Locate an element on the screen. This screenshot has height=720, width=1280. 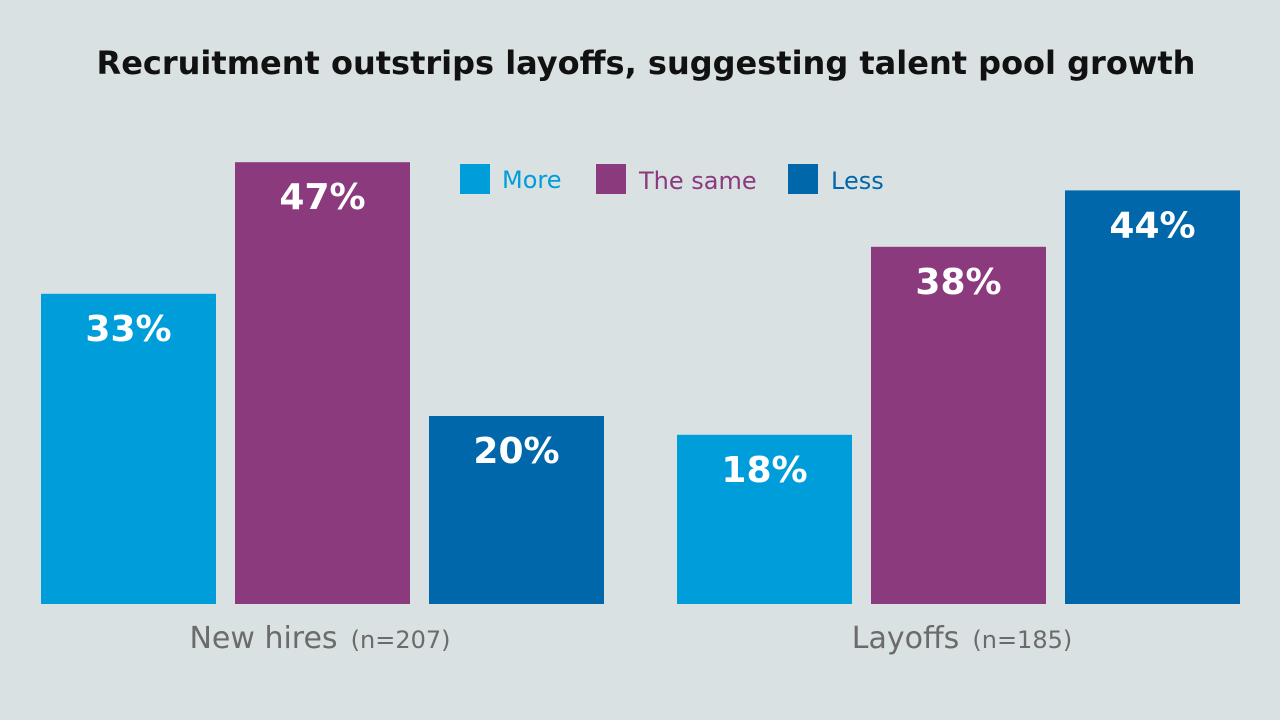
bar-label-layoffs-less: 44% is located at coordinates (1152, 225).